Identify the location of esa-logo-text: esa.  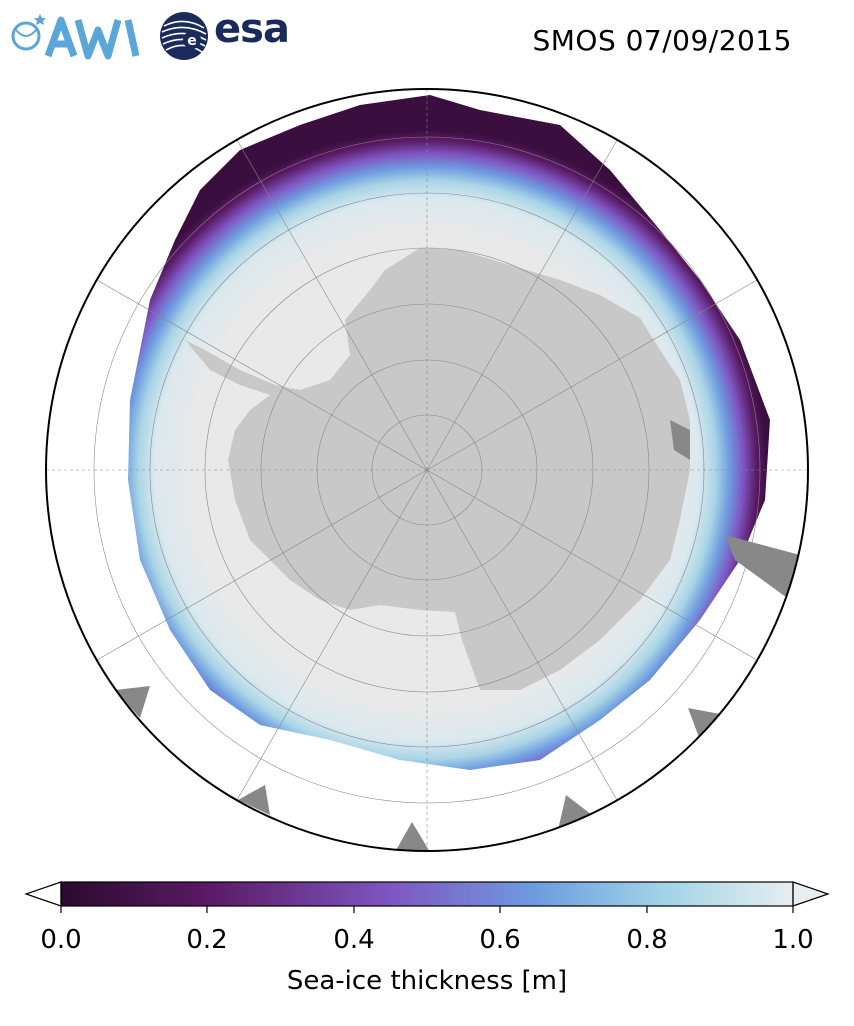
(252, 29).